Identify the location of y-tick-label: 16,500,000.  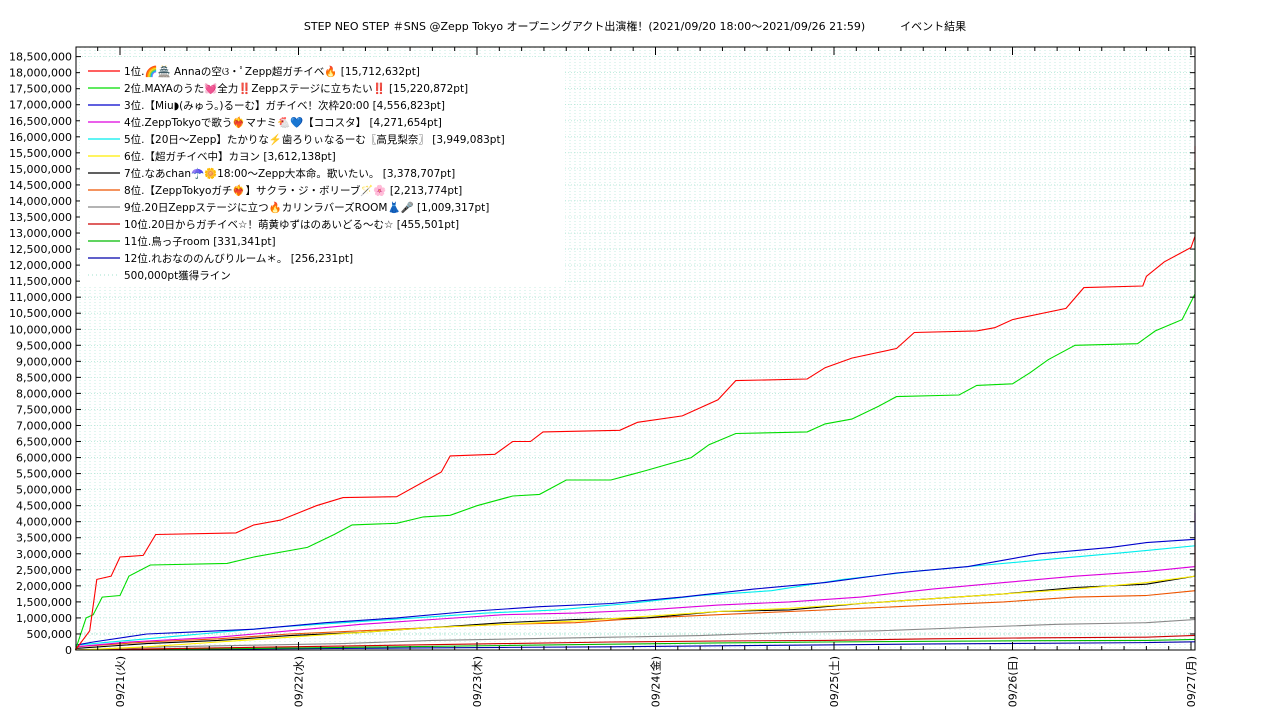
(40, 121).